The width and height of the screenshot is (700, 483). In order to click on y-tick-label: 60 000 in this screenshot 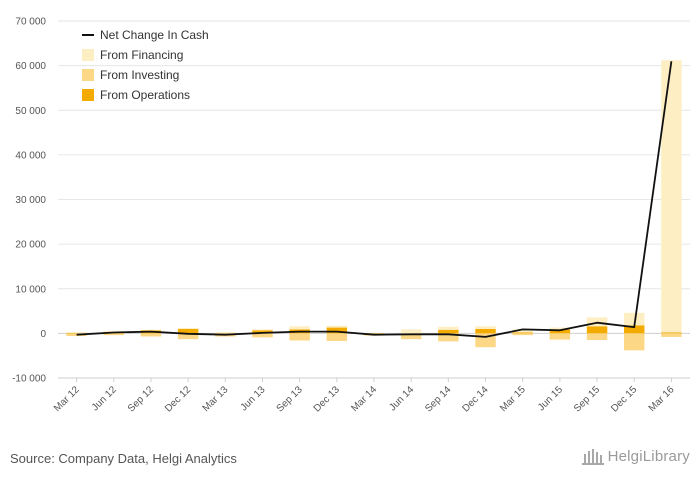, I will do `click(30, 66)`.